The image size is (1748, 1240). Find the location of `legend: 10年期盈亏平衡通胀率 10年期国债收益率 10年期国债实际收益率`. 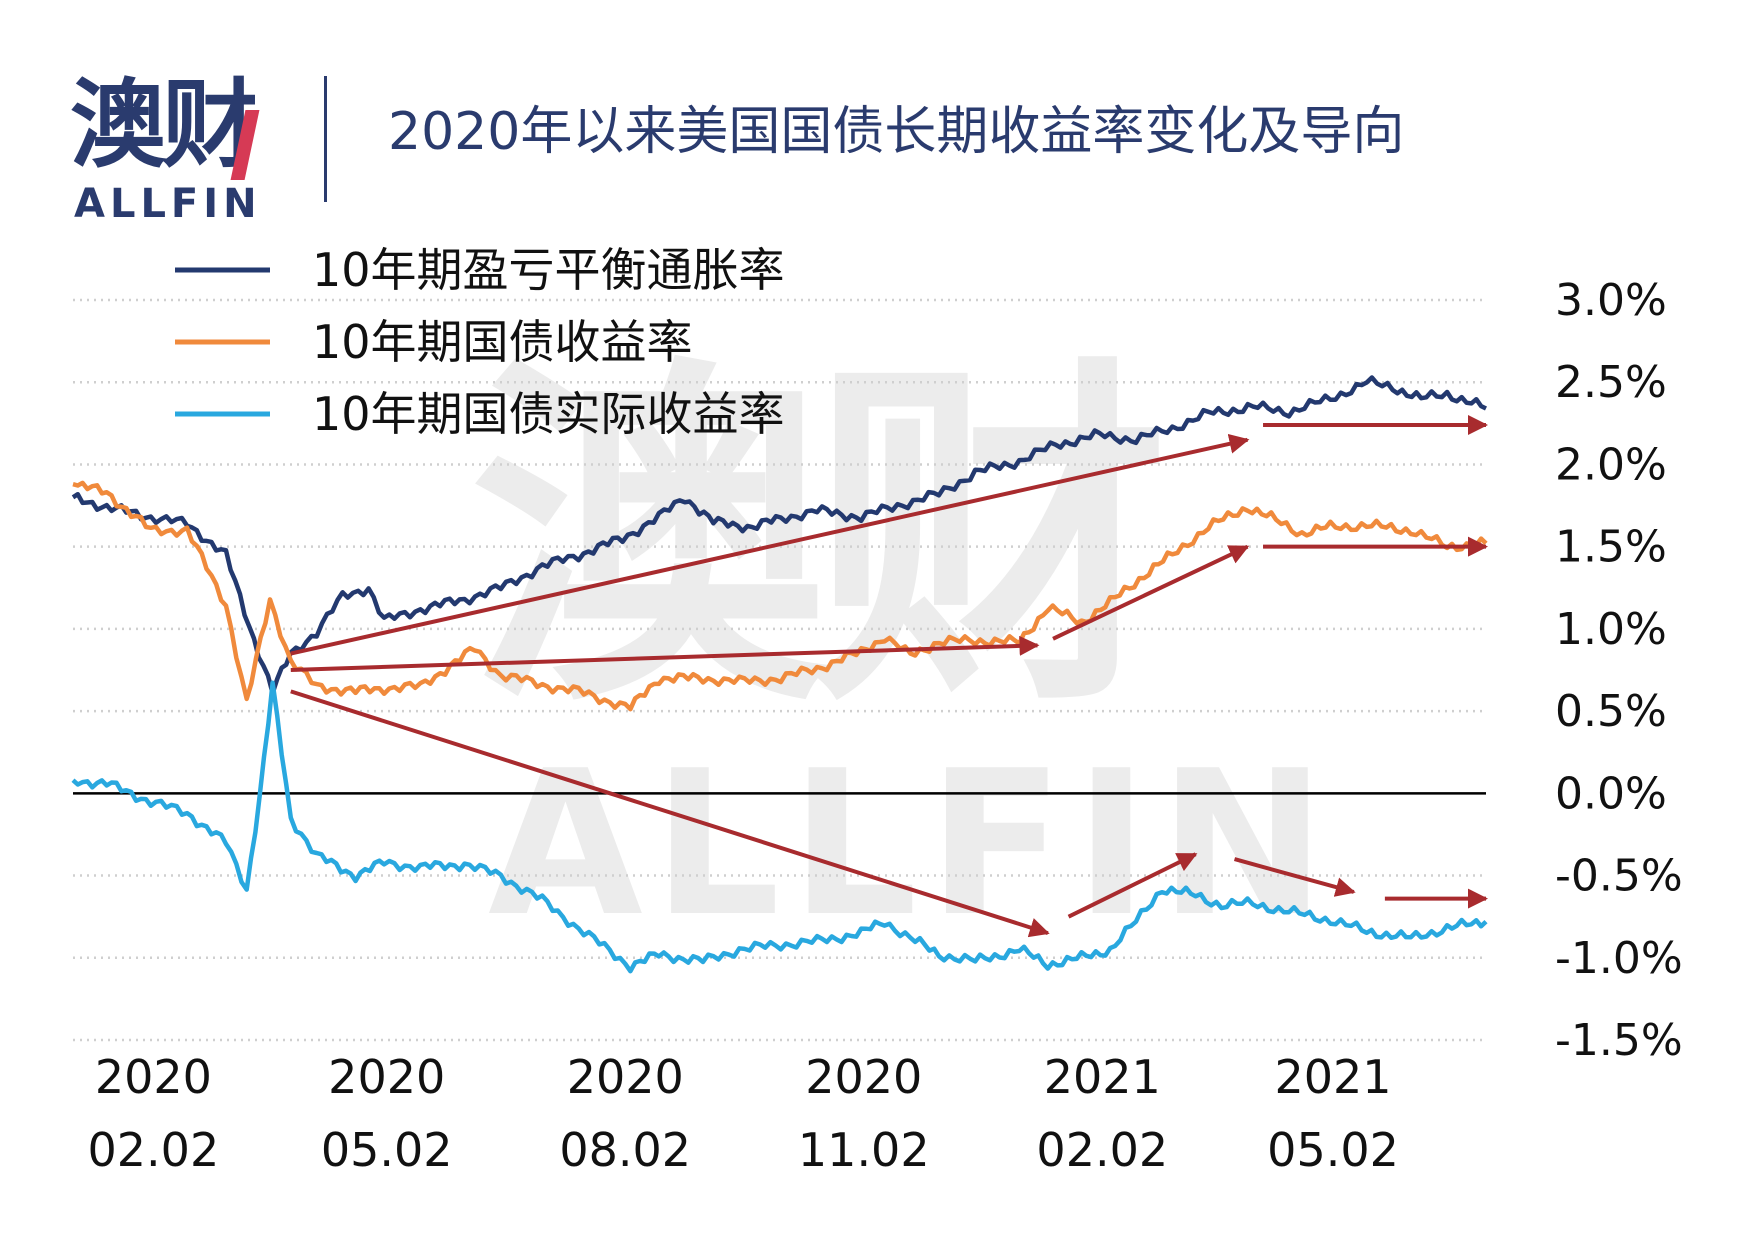

legend: 10年期盈亏平衡通胀率 10年期国债收益率 10年期国债实际收益率 is located at coordinates (480, 342).